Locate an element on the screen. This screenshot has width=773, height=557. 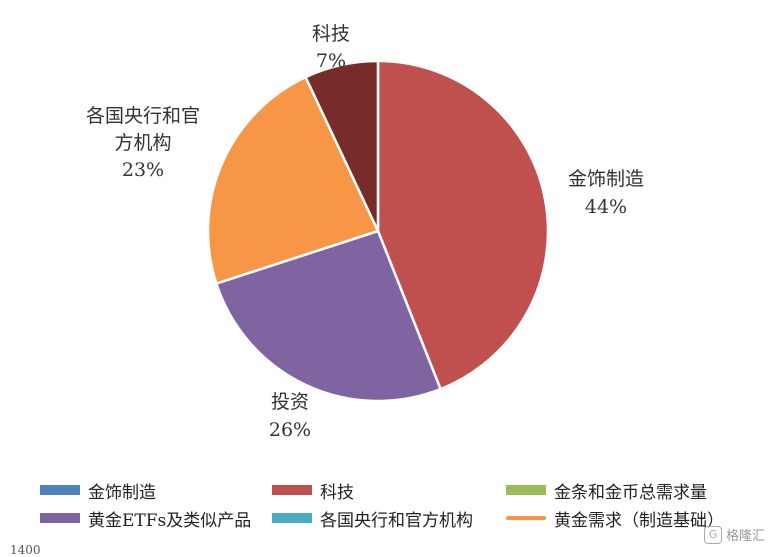
legend-label: 金饰制造 is located at coordinates (122, 492).